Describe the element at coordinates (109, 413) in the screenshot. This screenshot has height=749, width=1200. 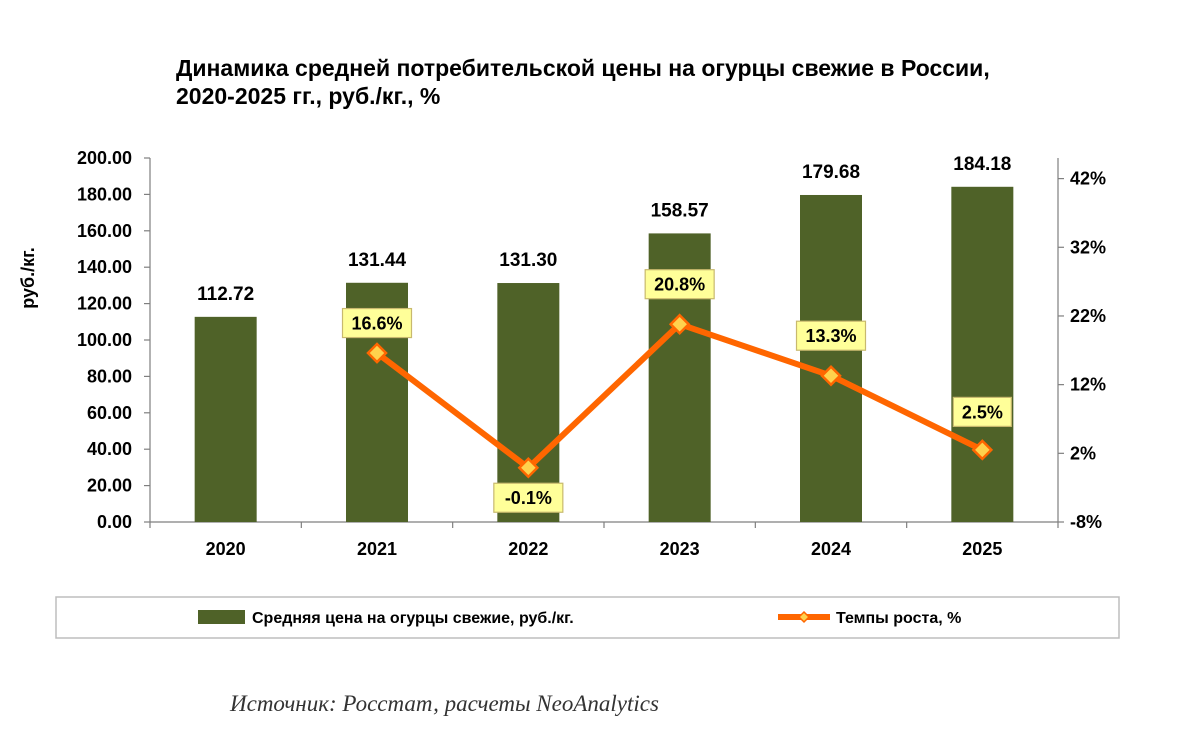
I see `y-left-tick-label: 60.00` at that location.